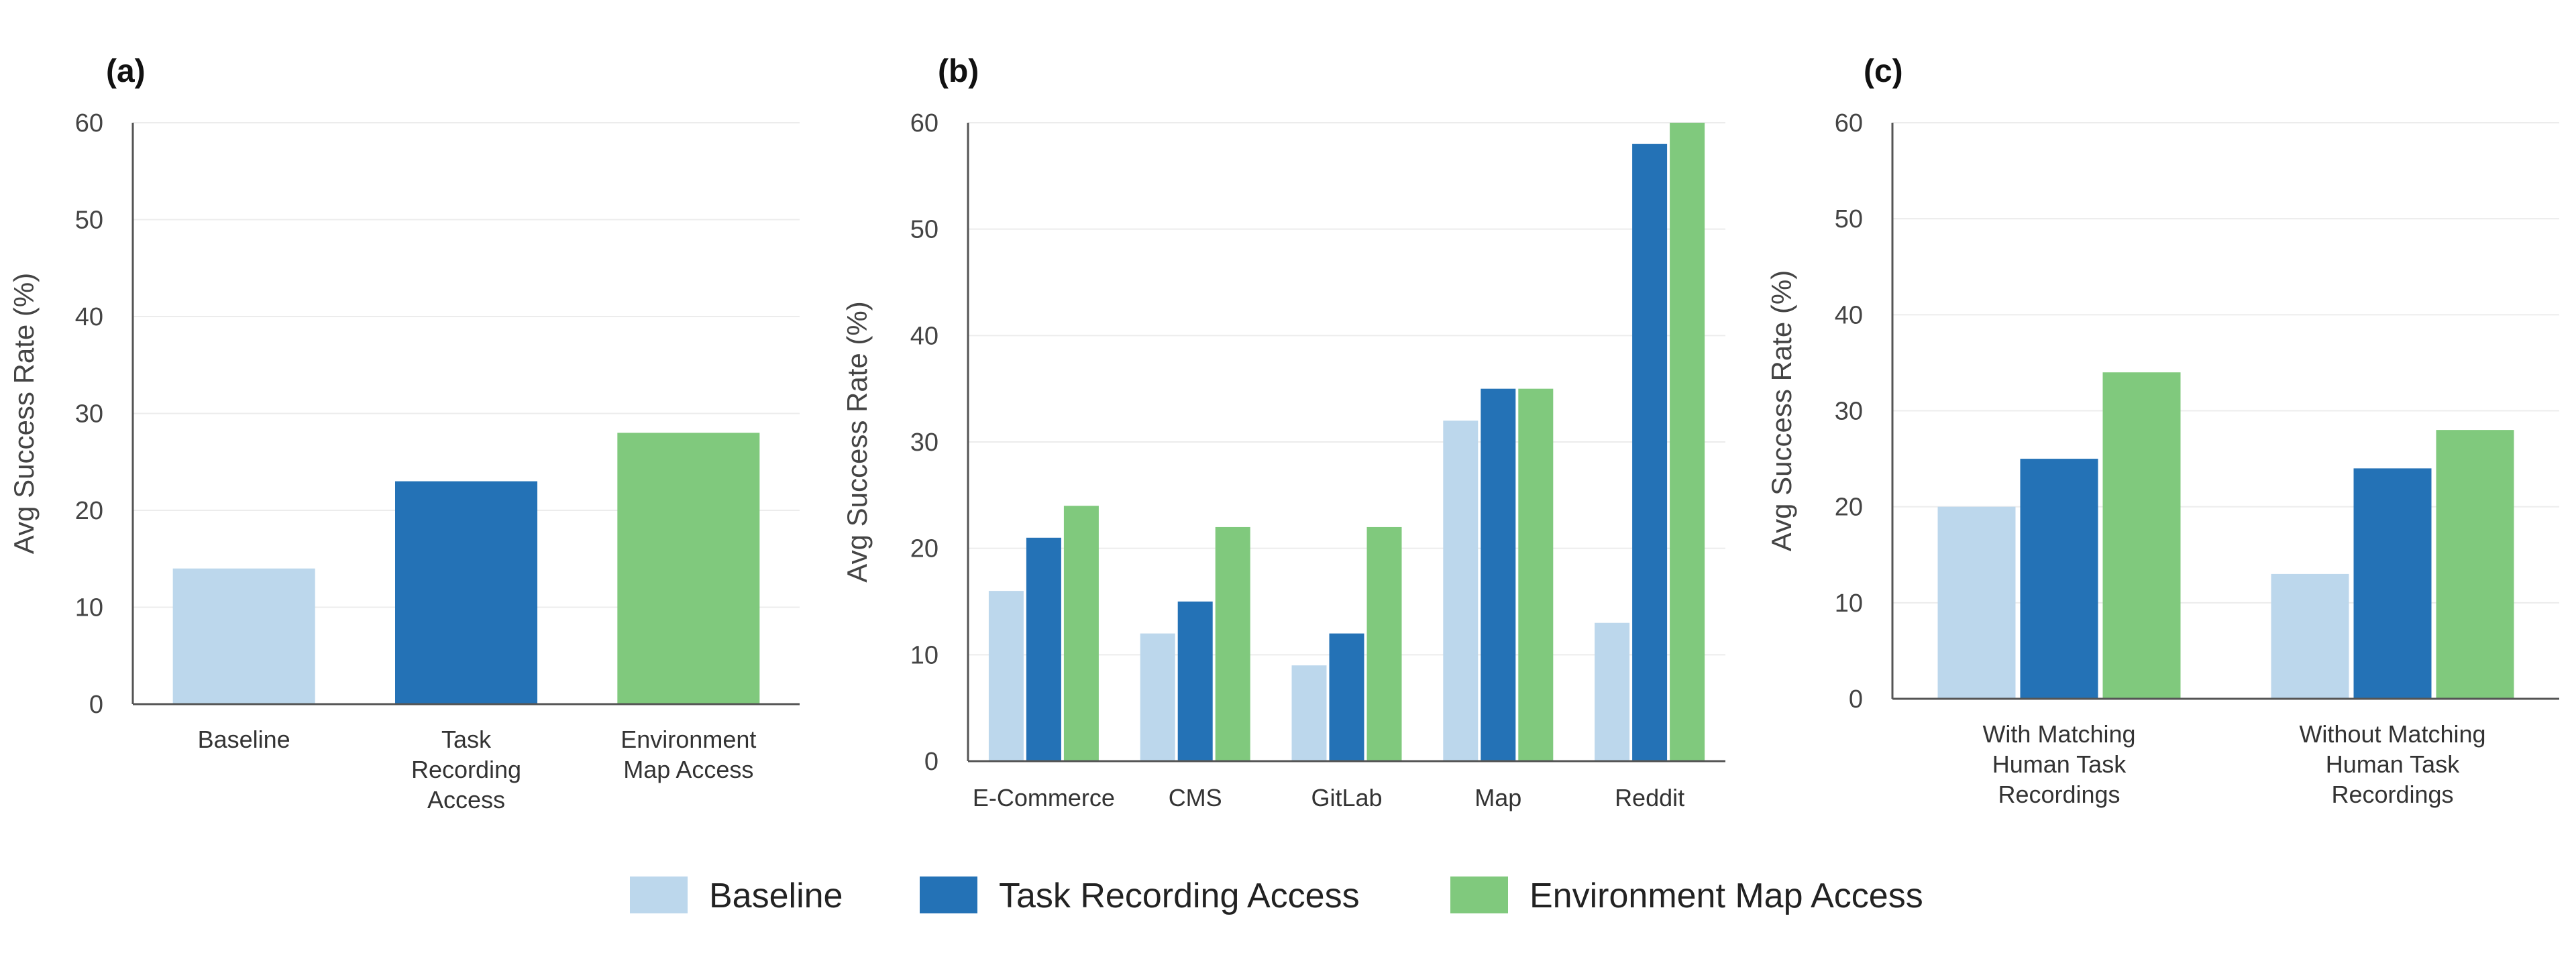 The height and width of the screenshot is (961, 2576). I want to click on legend-swatch-baseline, so click(659, 895).